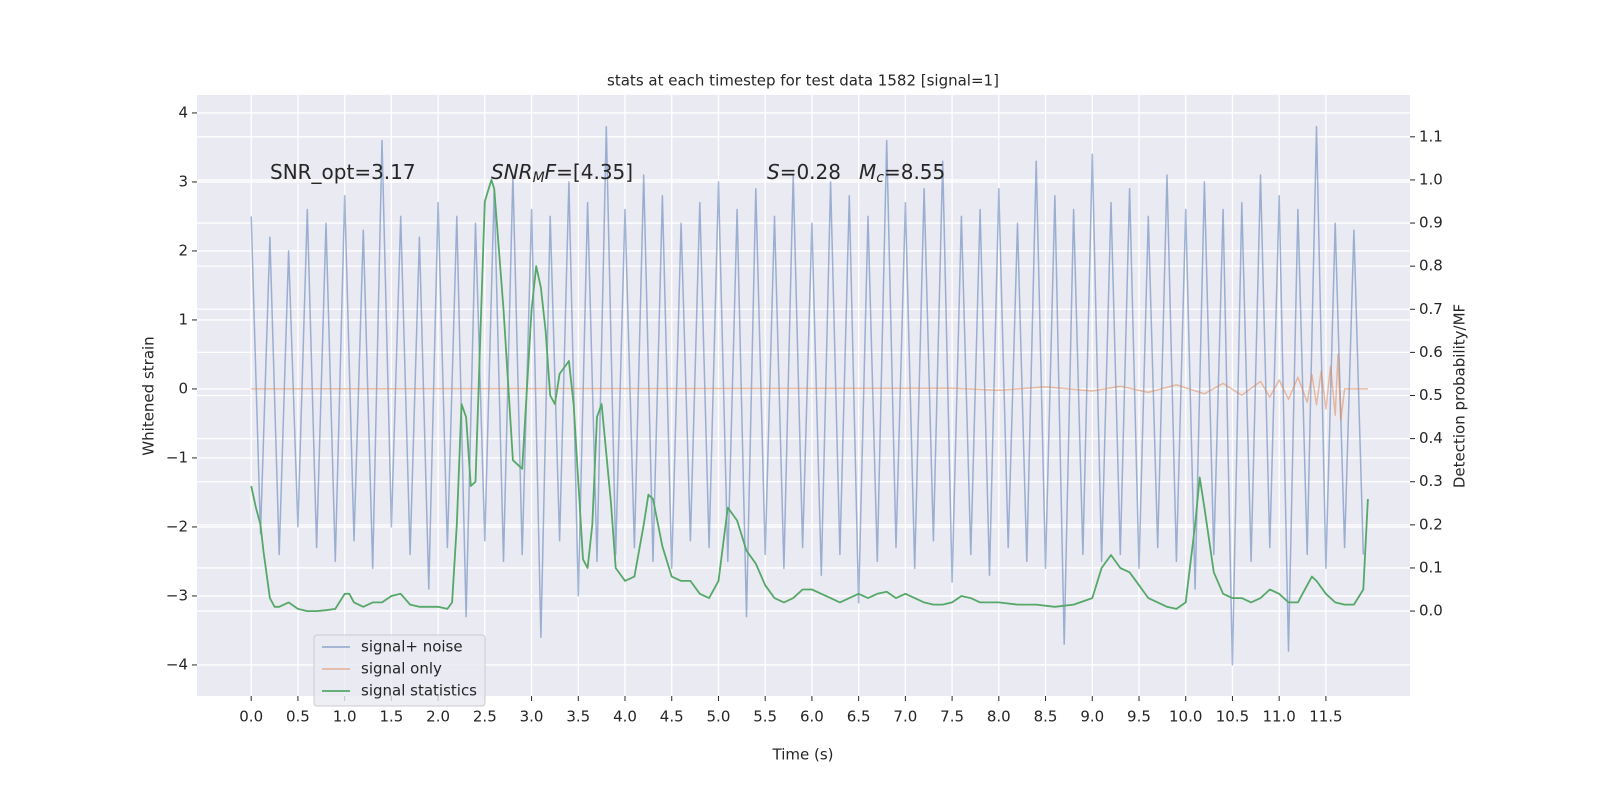 The image size is (1600, 800). I want to click on y2-axis-label: Detection probability/MF, so click(1460, 396).